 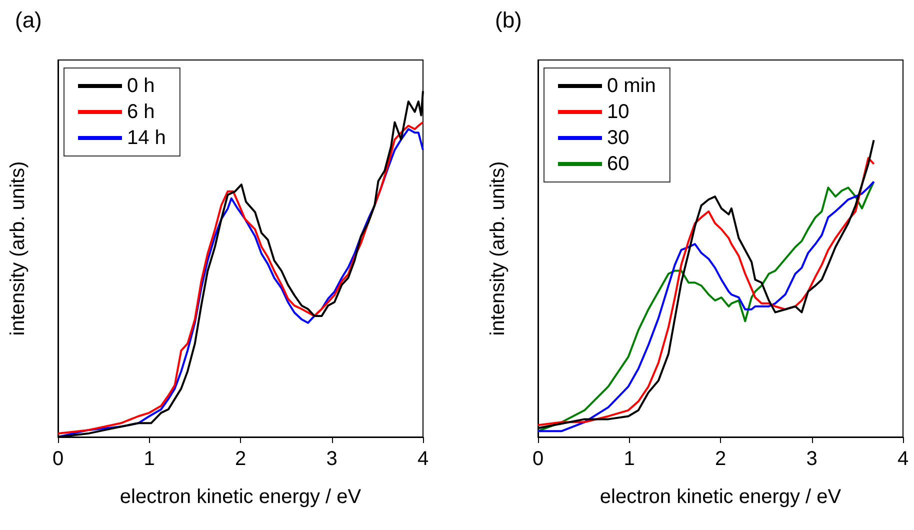 I want to click on legend-label: 0 min, so click(x=631, y=86).